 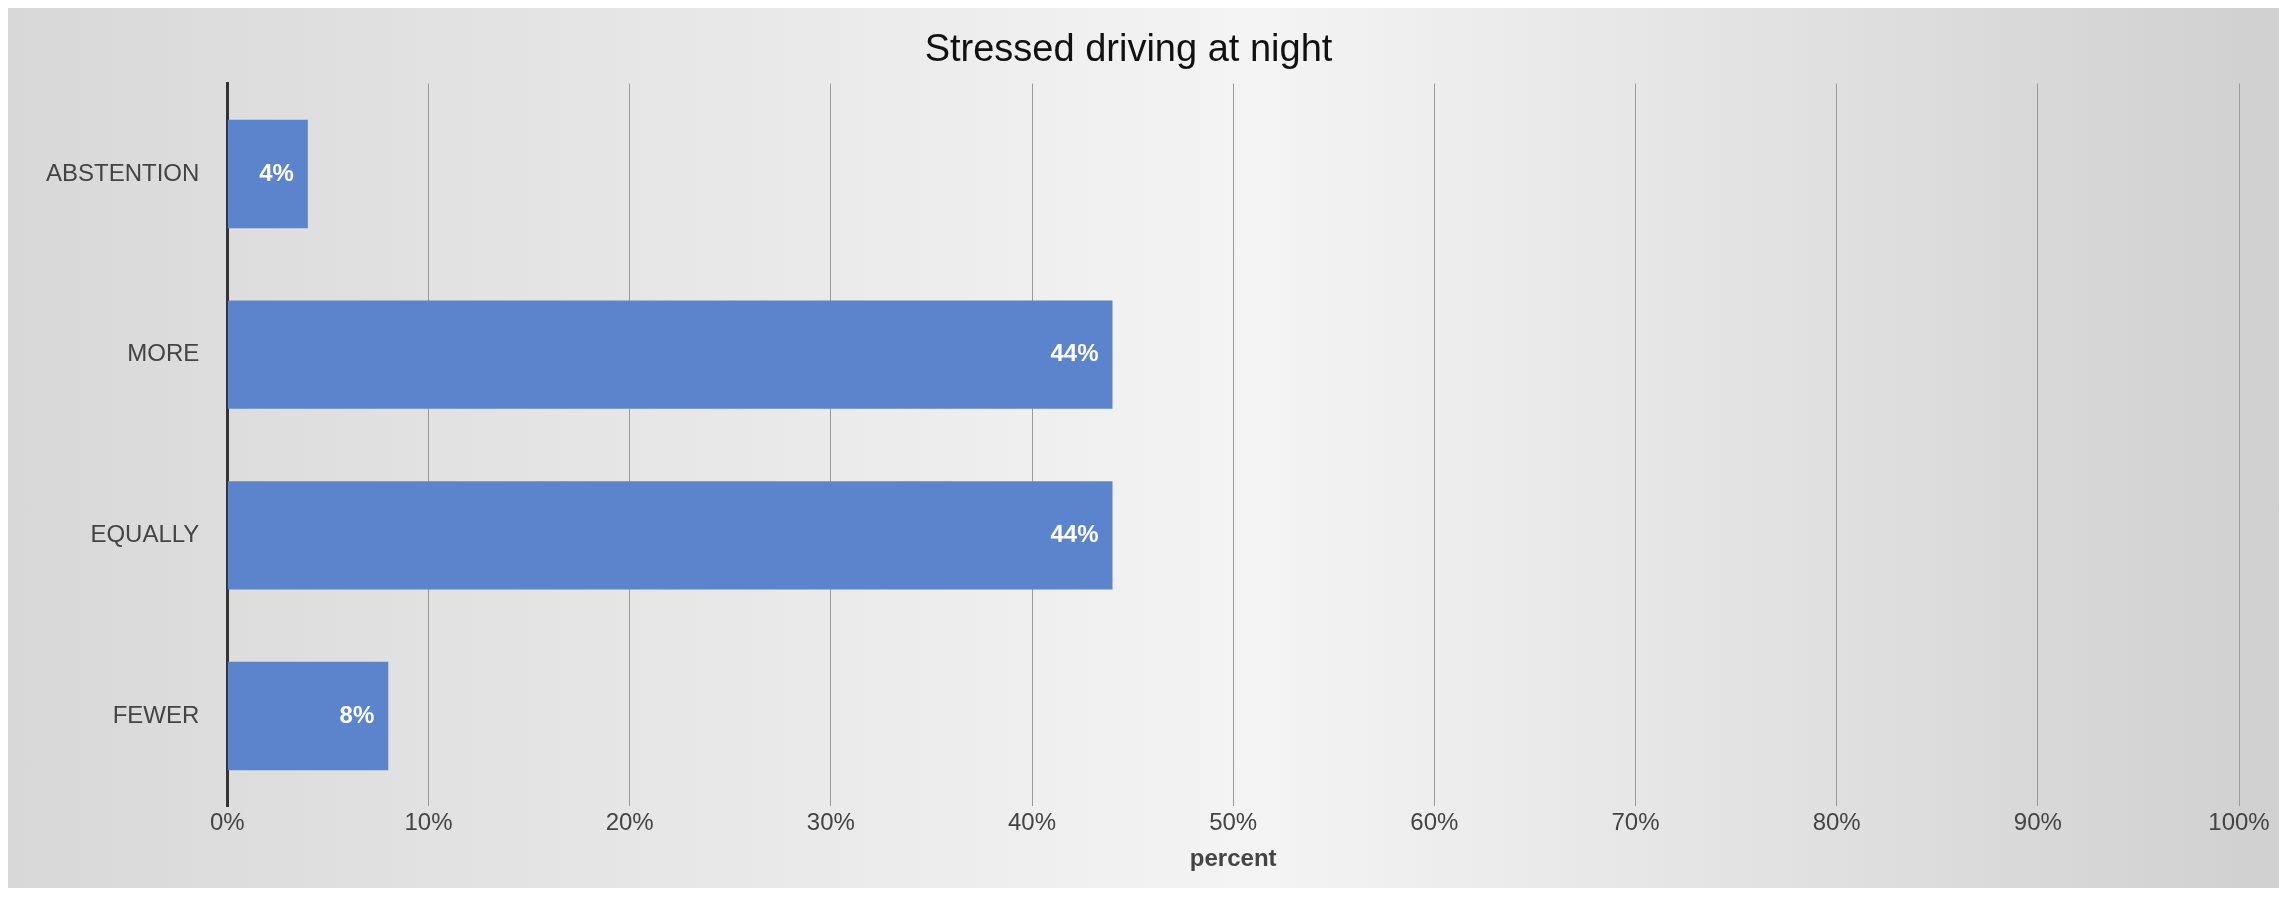 I want to click on x-tick-label: 30%, so click(x=830, y=822).